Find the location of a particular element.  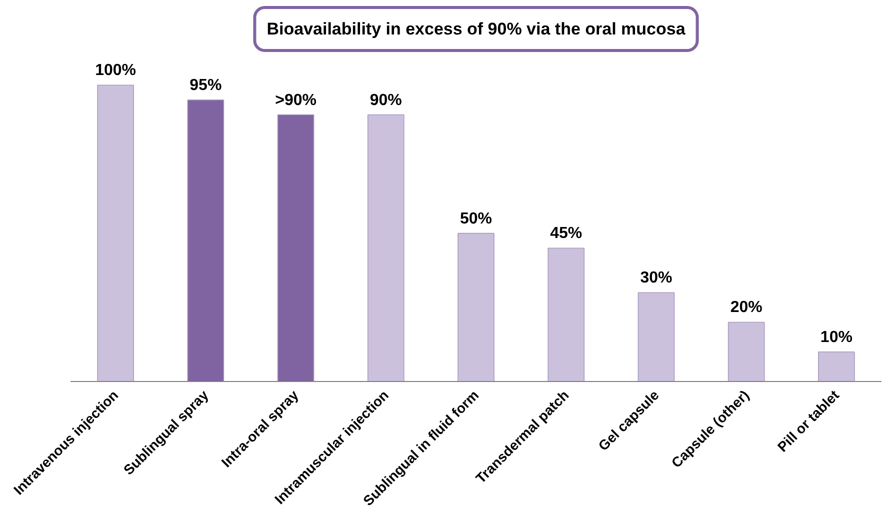

data-label: 95% is located at coordinates (206, 85).